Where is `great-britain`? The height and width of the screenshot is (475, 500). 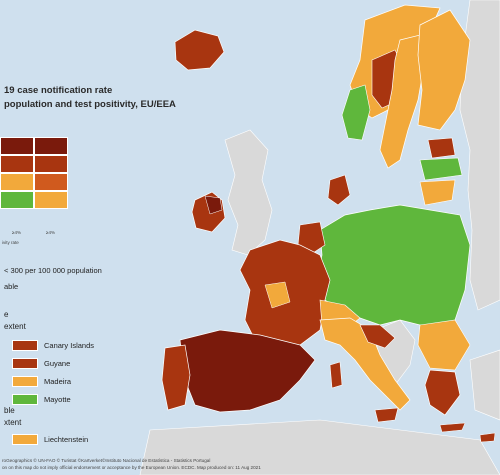 great-britain is located at coordinates (248, 192).